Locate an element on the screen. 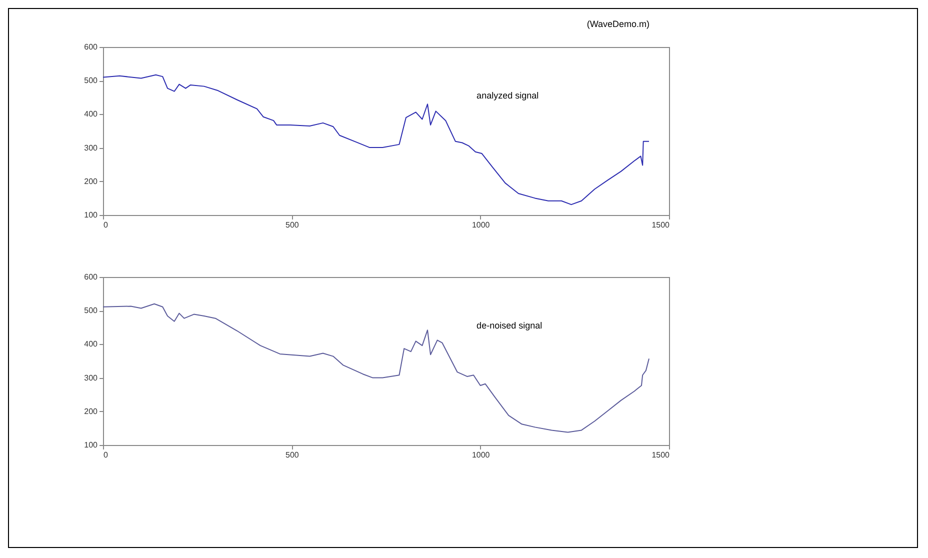  annotation: analyzed signal is located at coordinates (507, 95).